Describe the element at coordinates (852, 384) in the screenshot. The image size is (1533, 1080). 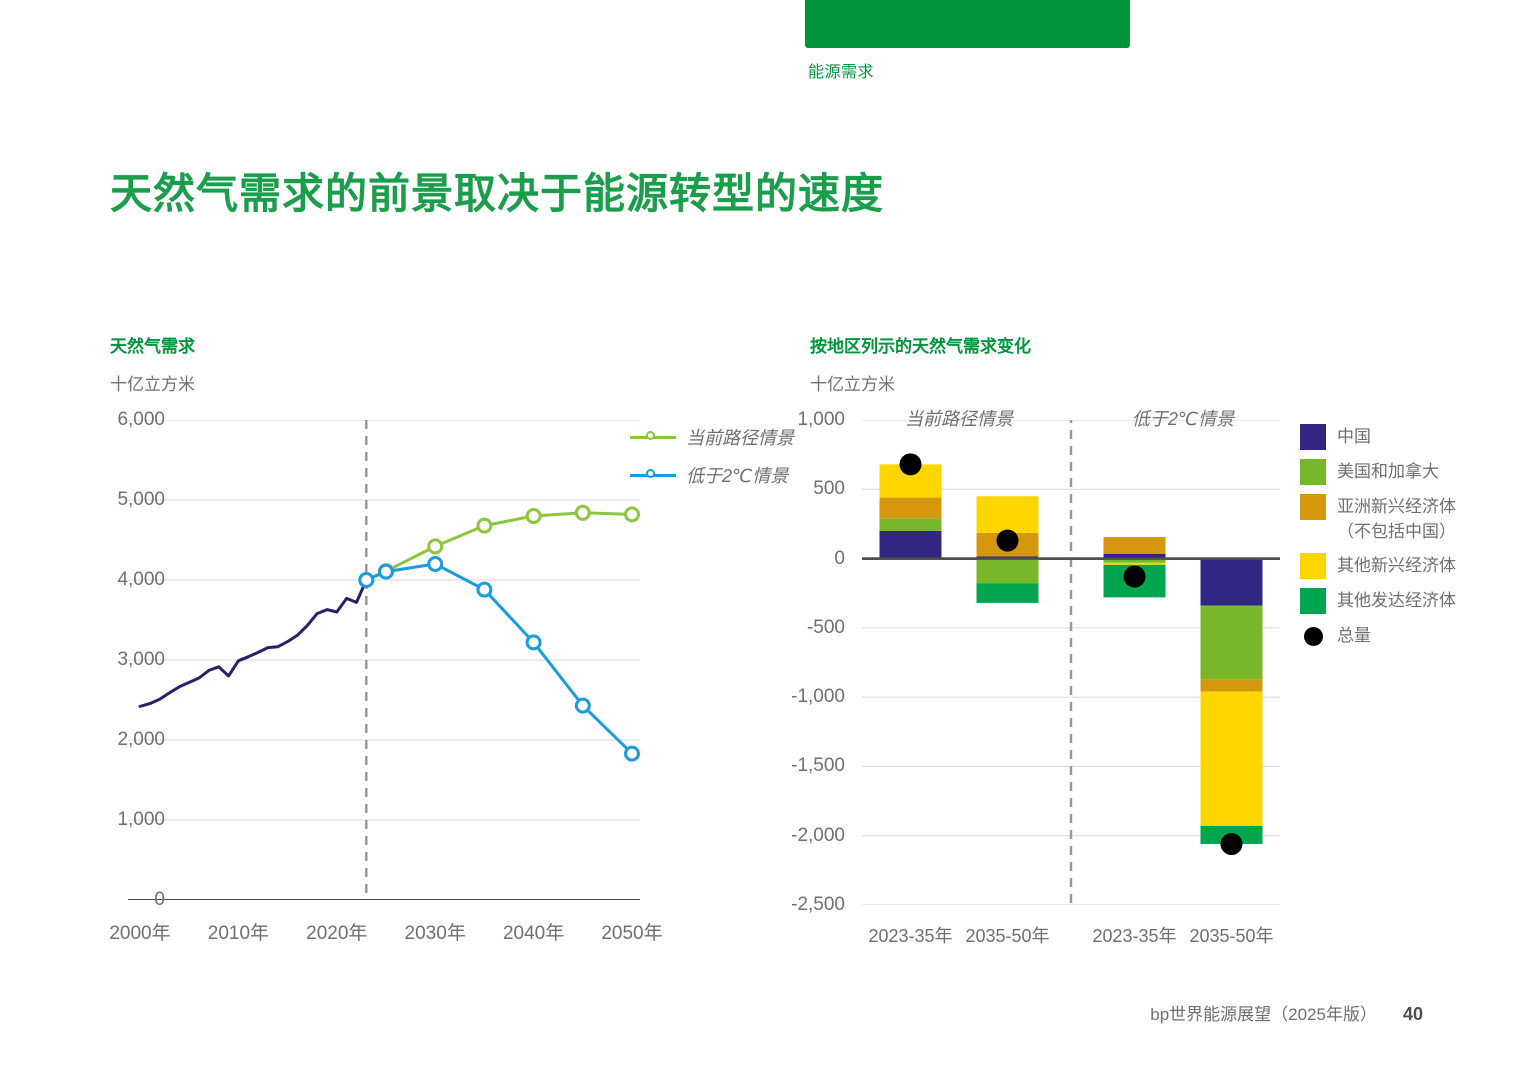
I see `right-chart-unit: 十亿立方米` at that location.